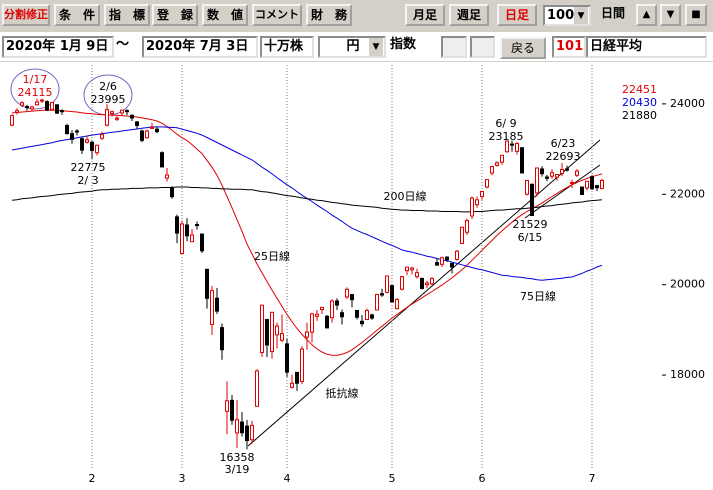 This screenshot has width=713, height=490. I want to click on annotation-date: 6/15, so click(530, 237).